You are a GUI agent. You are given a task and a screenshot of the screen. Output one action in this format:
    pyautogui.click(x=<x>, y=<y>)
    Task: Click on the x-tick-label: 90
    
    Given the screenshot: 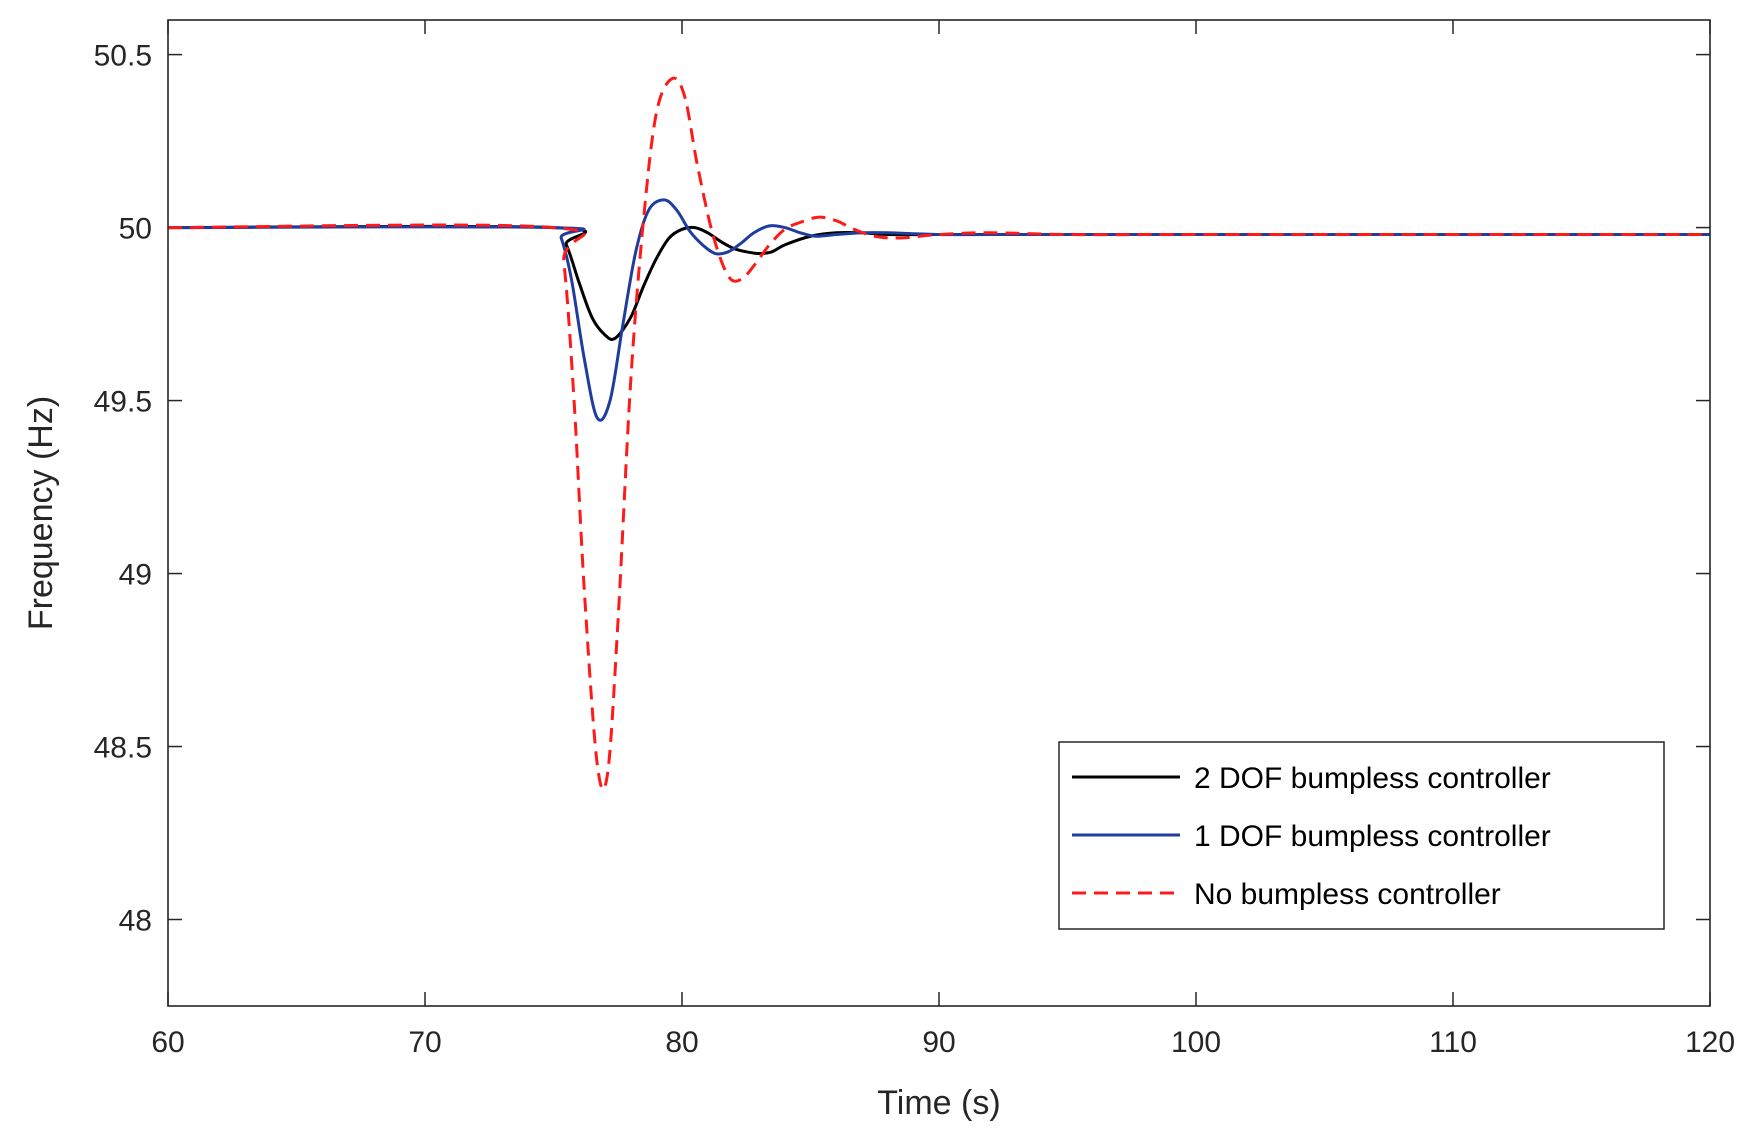 What is the action you would take?
    pyautogui.click(x=938, y=1042)
    